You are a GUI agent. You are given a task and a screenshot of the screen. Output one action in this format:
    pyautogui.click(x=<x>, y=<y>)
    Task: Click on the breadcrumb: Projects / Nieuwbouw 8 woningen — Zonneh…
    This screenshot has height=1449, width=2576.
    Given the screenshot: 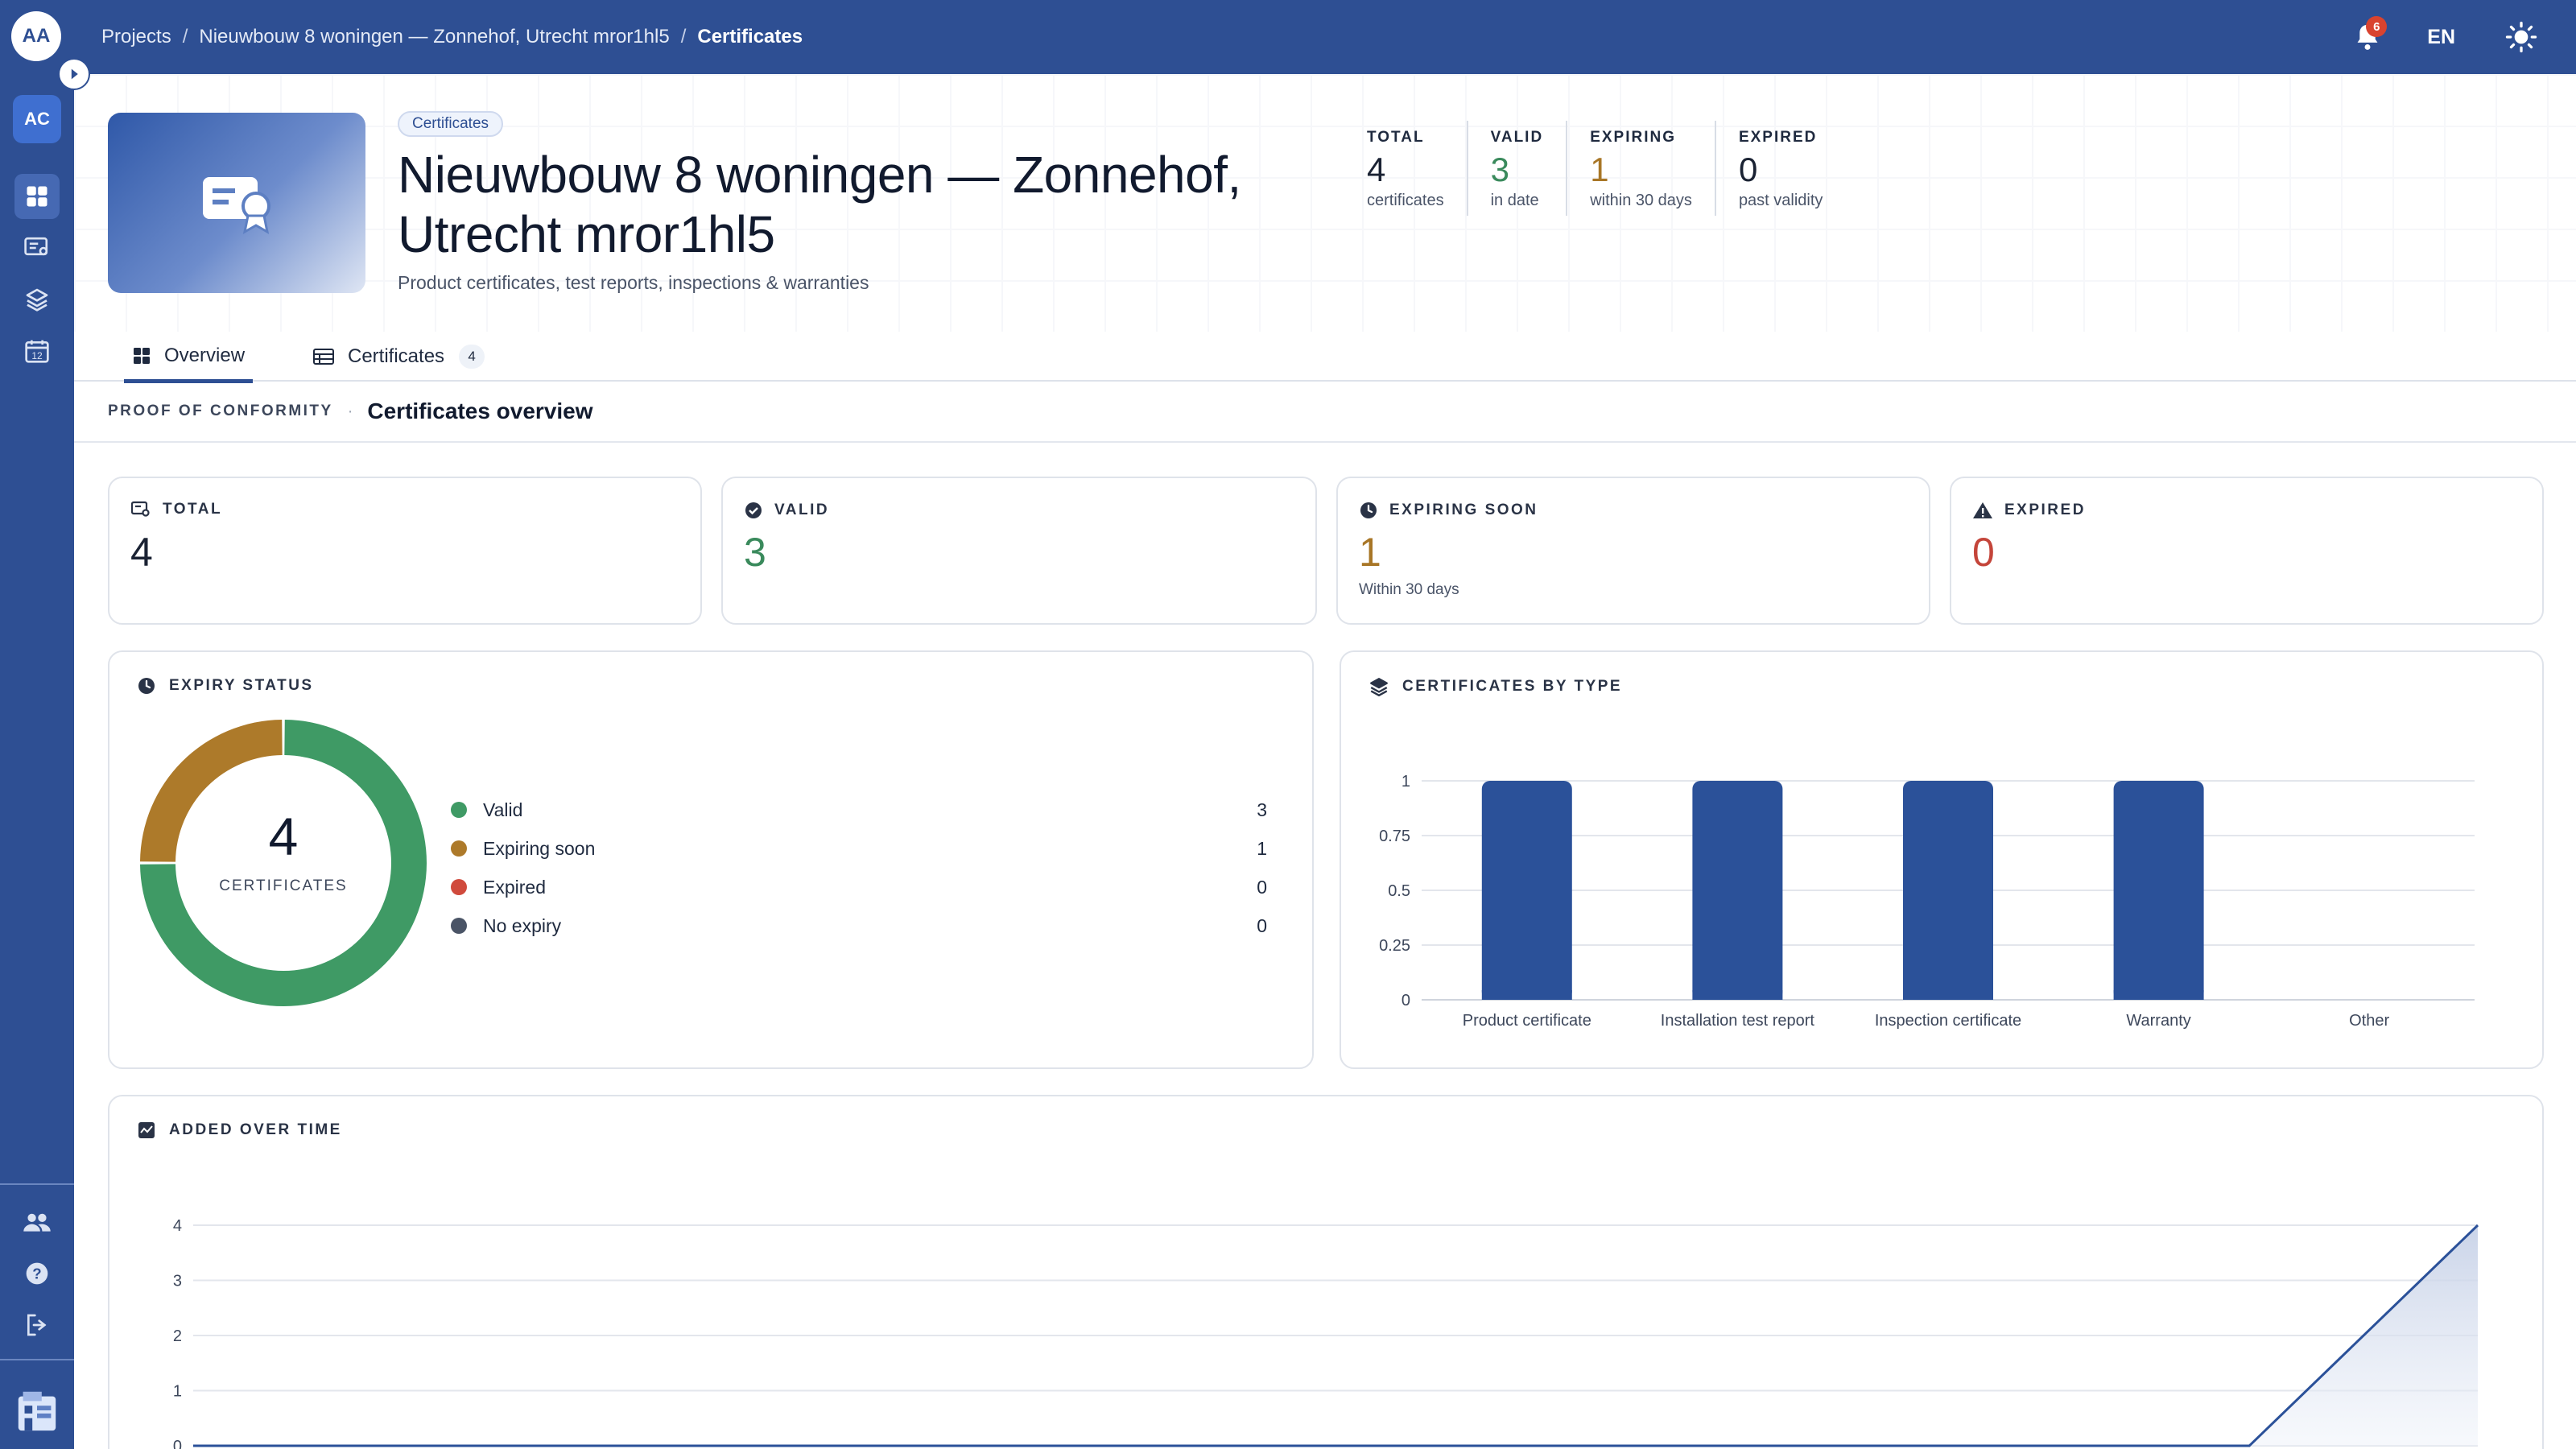 What is the action you would take?
    pyautogui.click(x=452, y=37)
    